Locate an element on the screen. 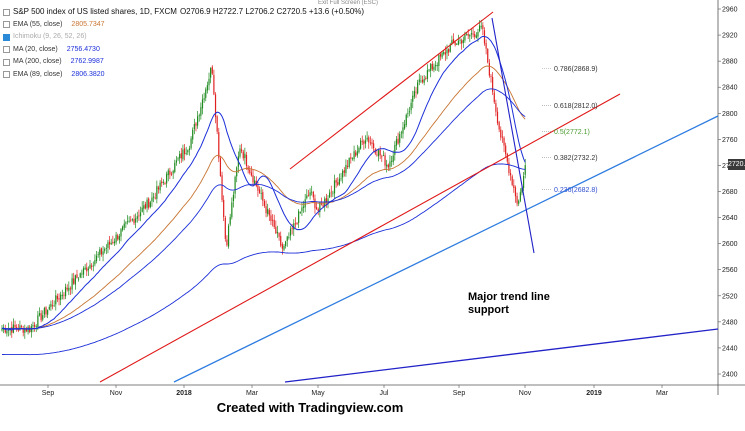  collapse-box is located at coordinates (6, 12).